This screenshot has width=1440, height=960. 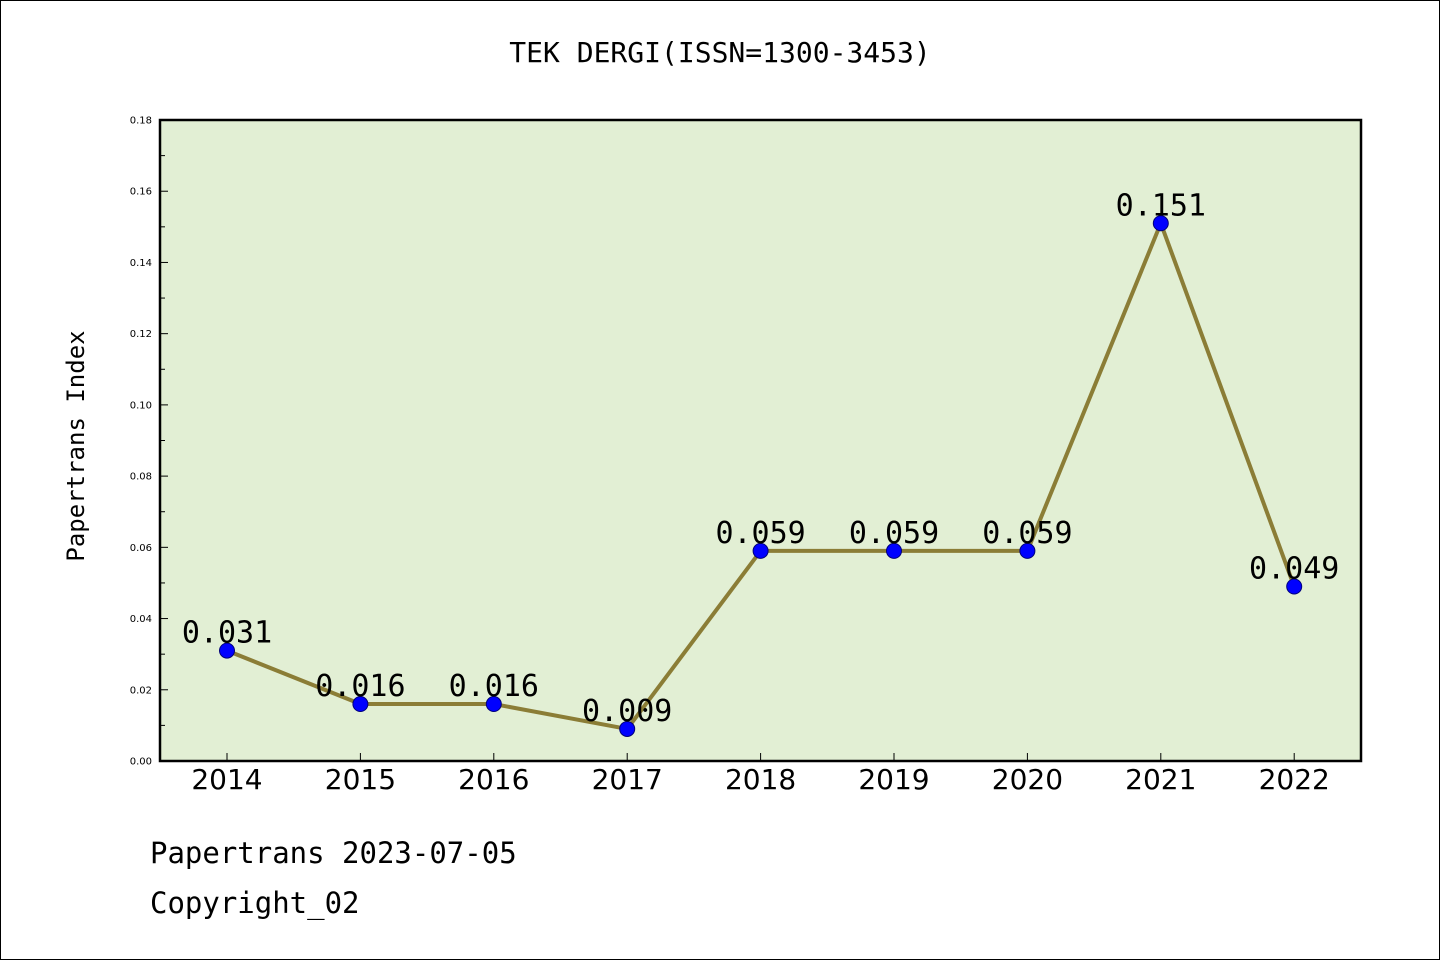 I want to click on x-tick-label: 2021, so click(x=1160, y=779).